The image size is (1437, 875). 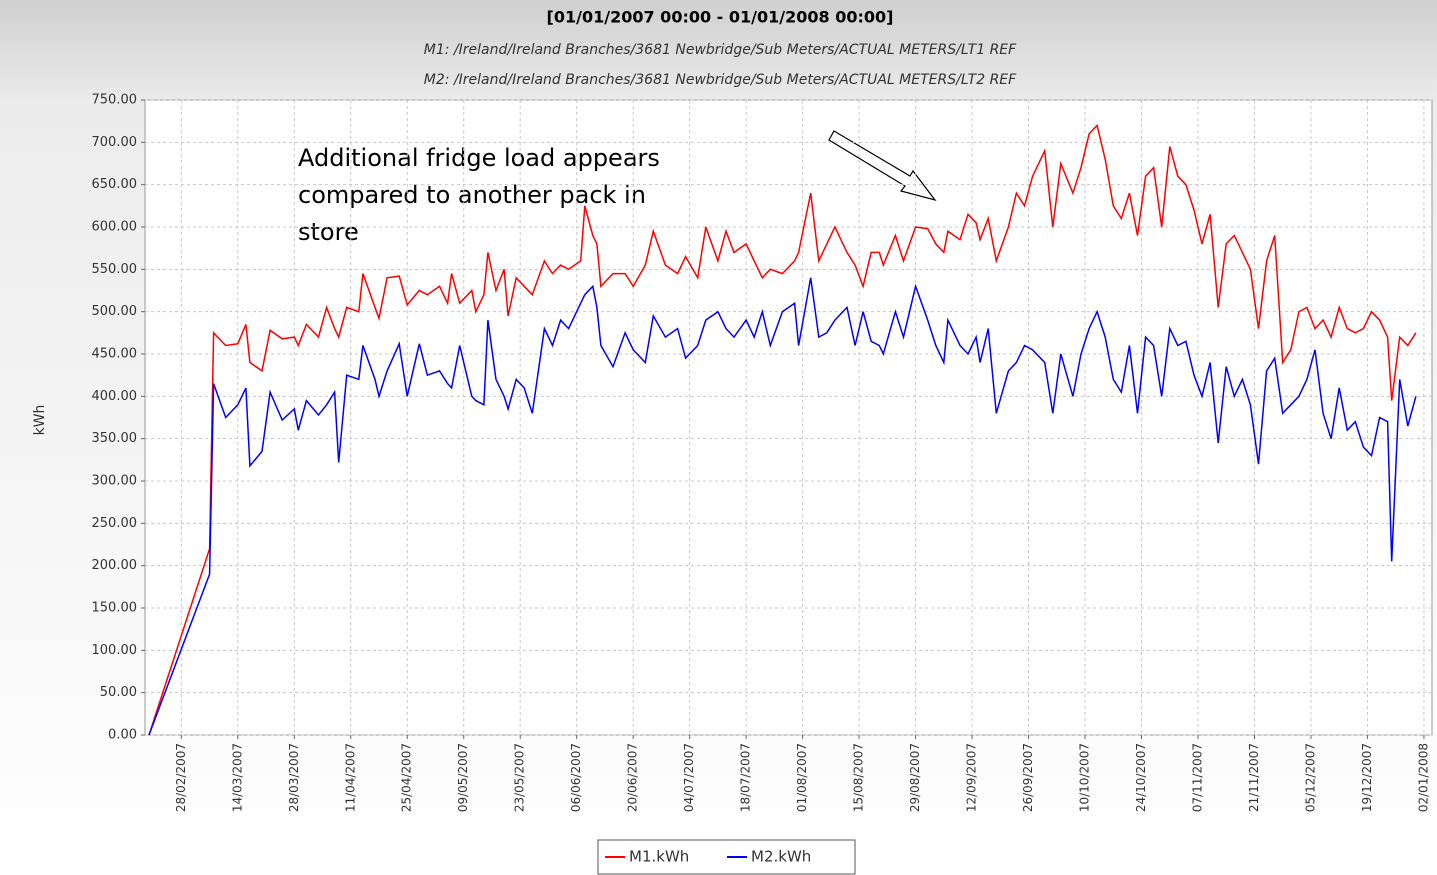 I want to click on y-tick-label: 250.00, so click(x=115, y=523).